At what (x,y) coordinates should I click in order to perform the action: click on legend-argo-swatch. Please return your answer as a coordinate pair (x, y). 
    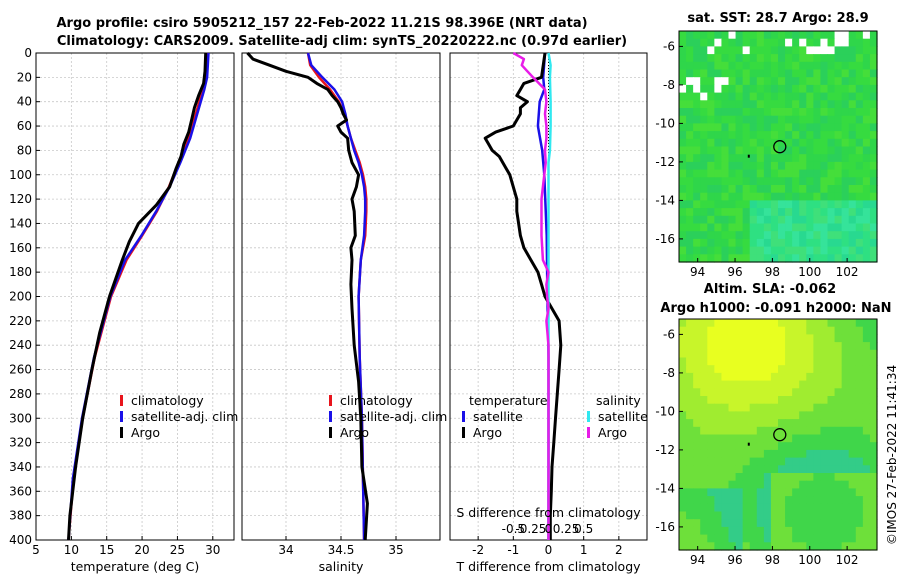
    Looking at the image, I should click on (121, 432).